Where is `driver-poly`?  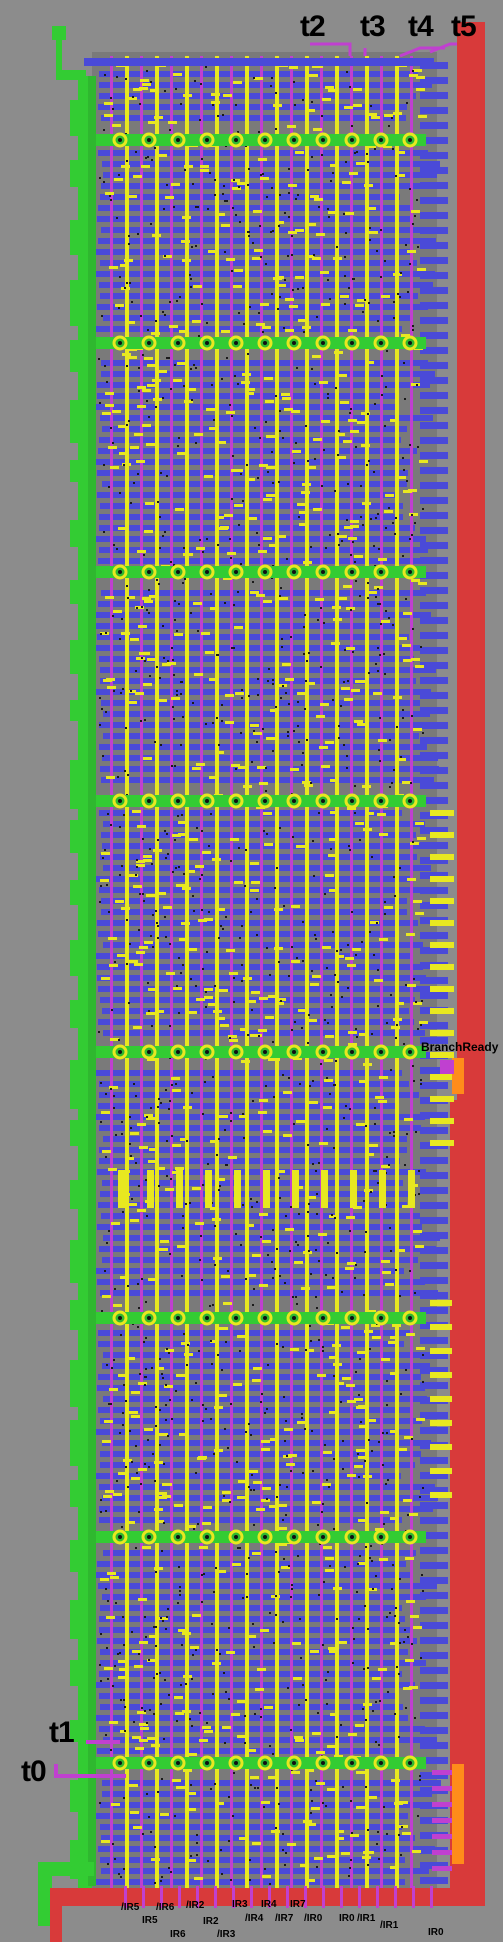
driver-poly is located at coordinates (442, 835).